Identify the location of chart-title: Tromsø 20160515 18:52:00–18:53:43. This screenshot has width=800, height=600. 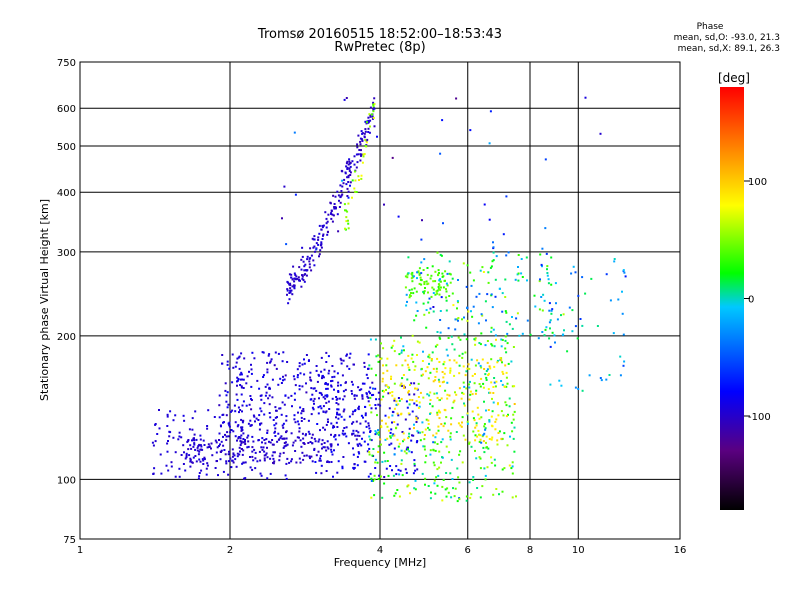
(380, 34).